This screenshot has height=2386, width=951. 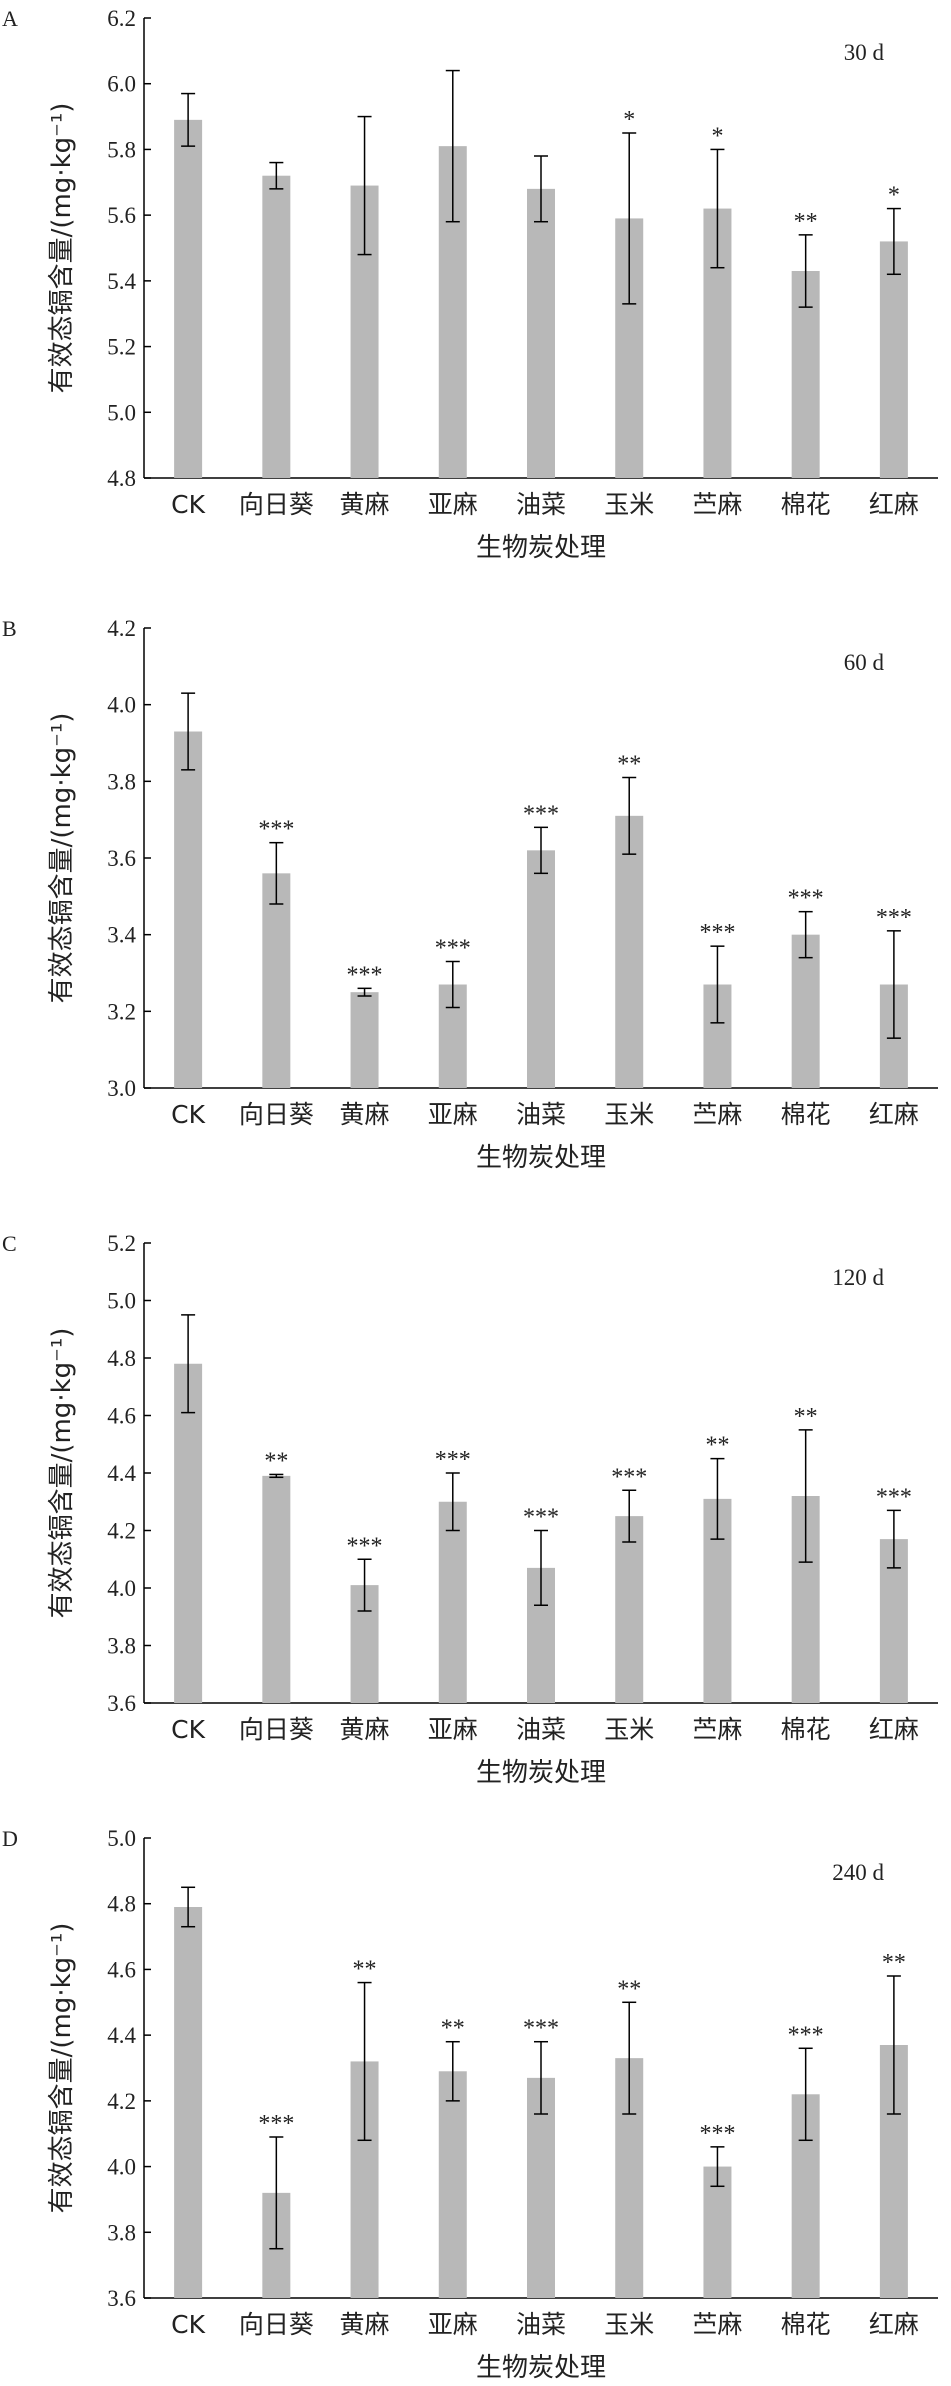 I want to click on panel-label: C, so click(x=9, y=1243).